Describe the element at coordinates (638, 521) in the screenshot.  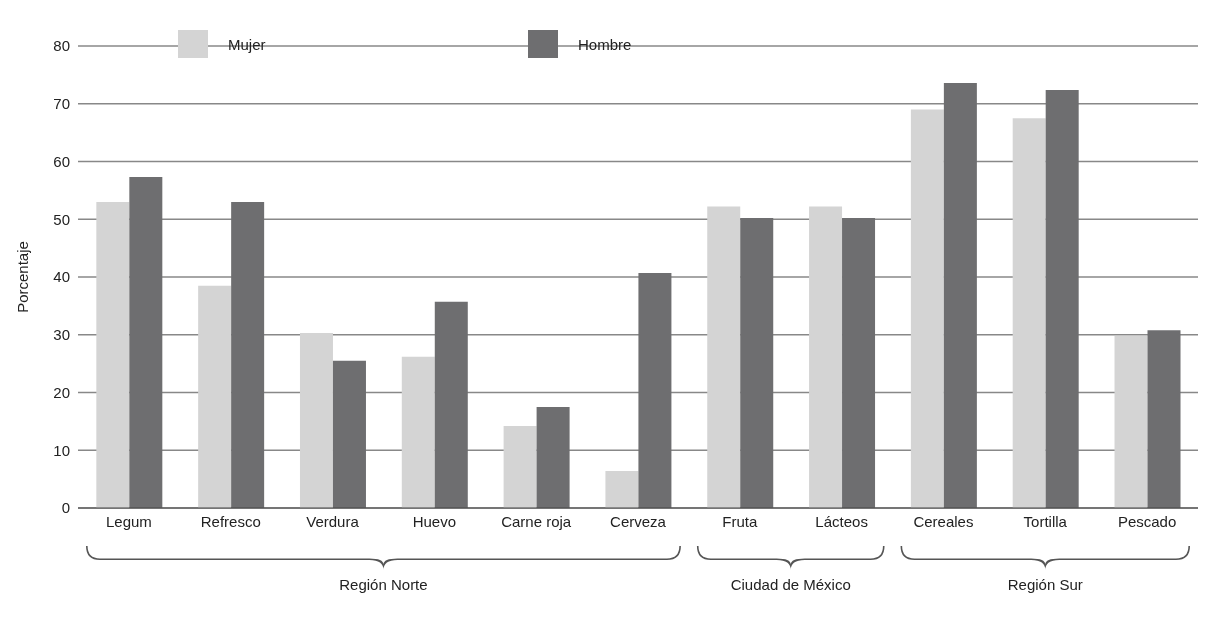
I see `x-tick-label: Cerveza` at that location.